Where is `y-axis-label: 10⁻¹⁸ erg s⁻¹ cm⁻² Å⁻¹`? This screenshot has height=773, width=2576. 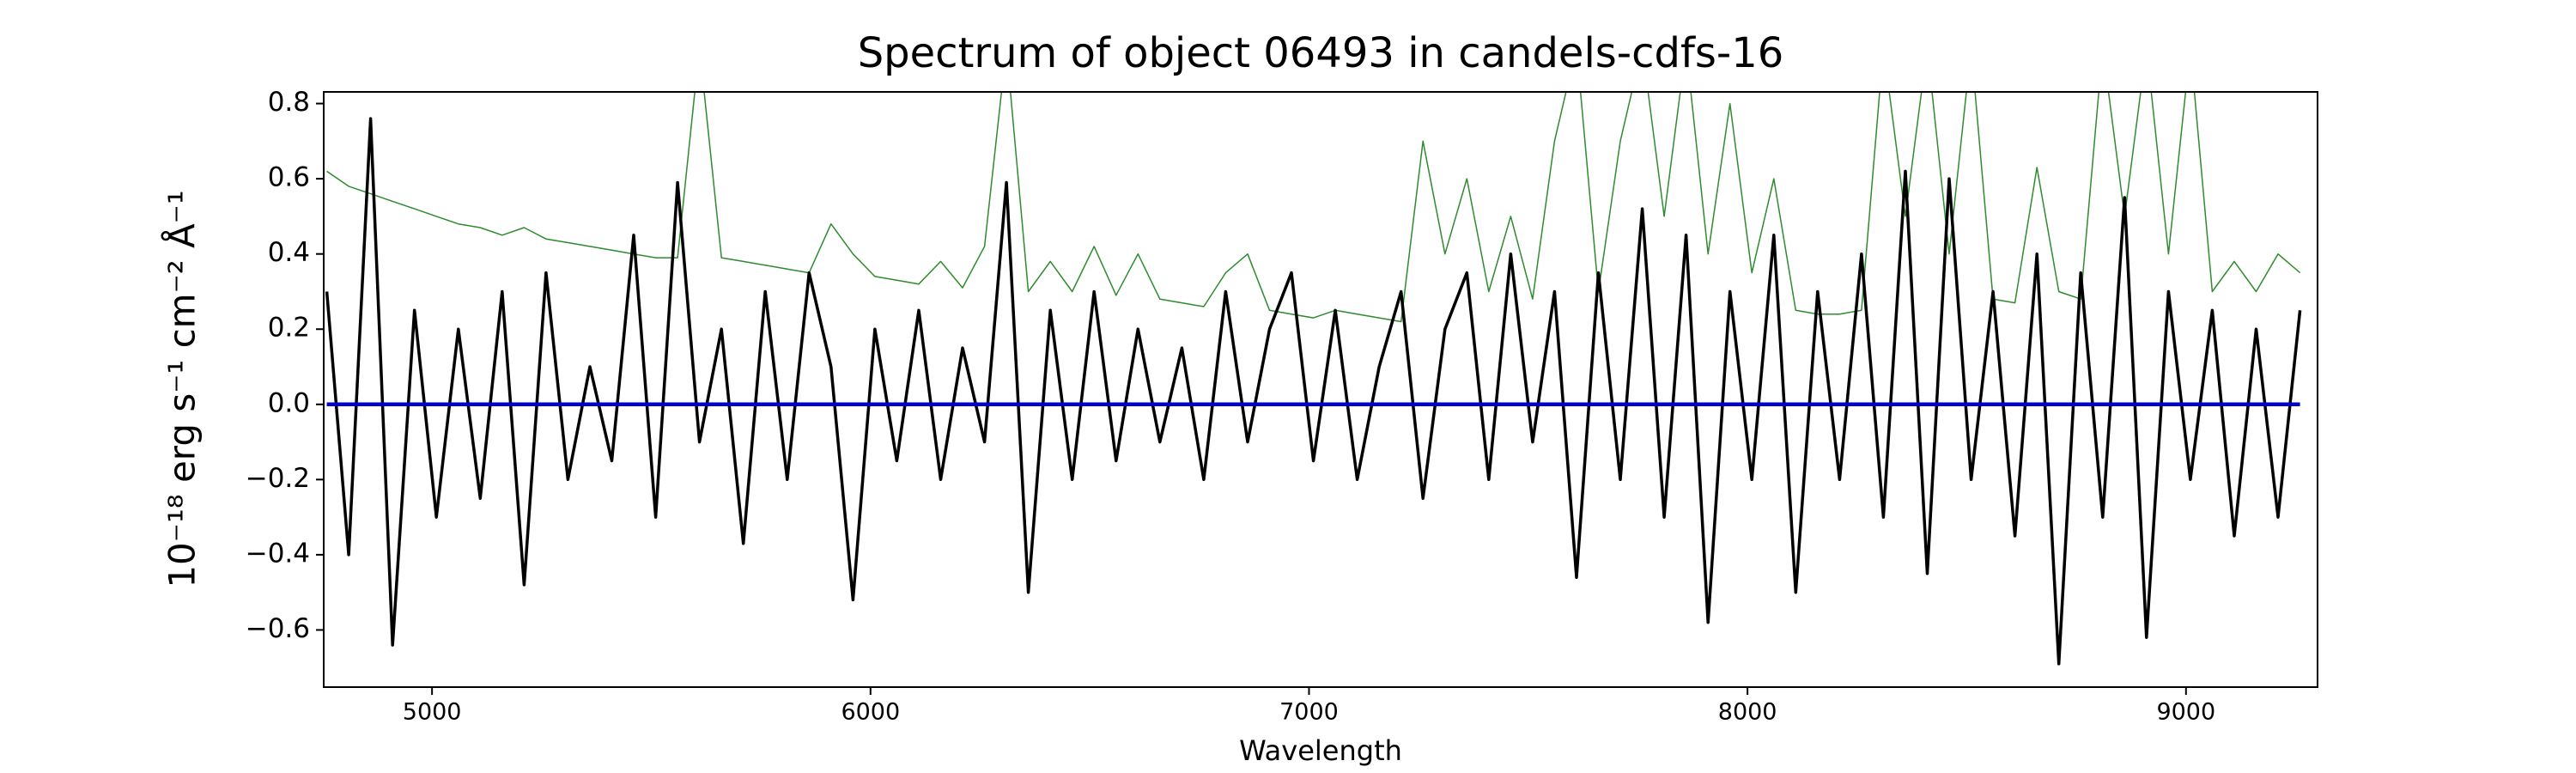 y-axis-label: 10⁻¹⁸ erg s⁻¹ cm⁻² Å⁻¹ is located at coordinates (182, 388).